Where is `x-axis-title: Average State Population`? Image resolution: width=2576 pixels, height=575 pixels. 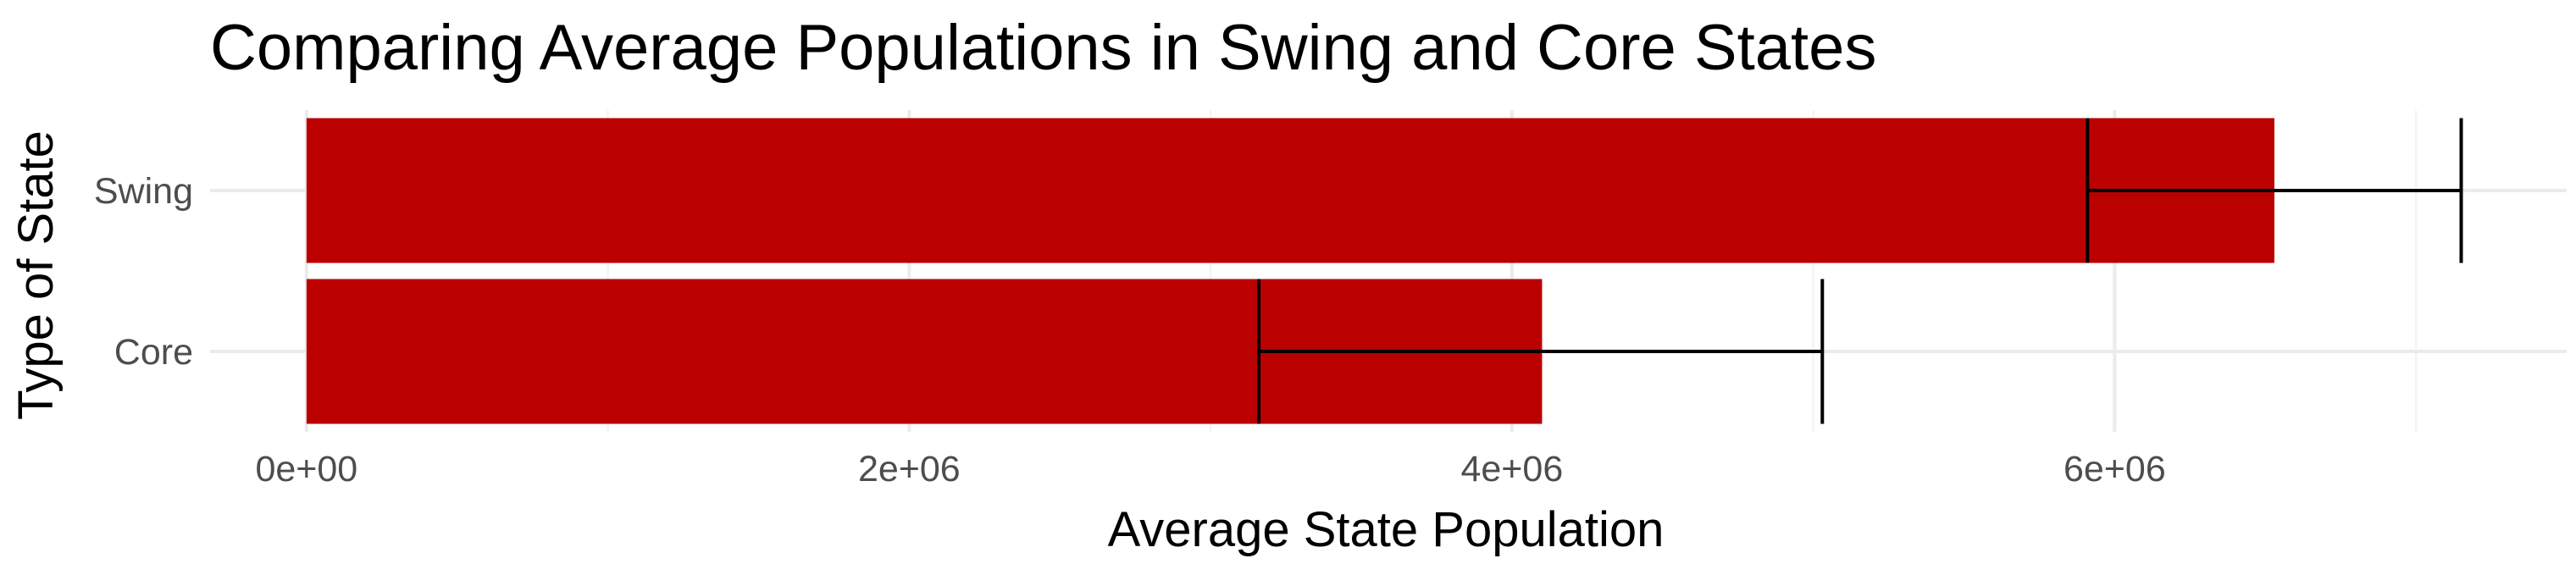
x-axis-title: Average State Population is located at coordinates (1386, 529).